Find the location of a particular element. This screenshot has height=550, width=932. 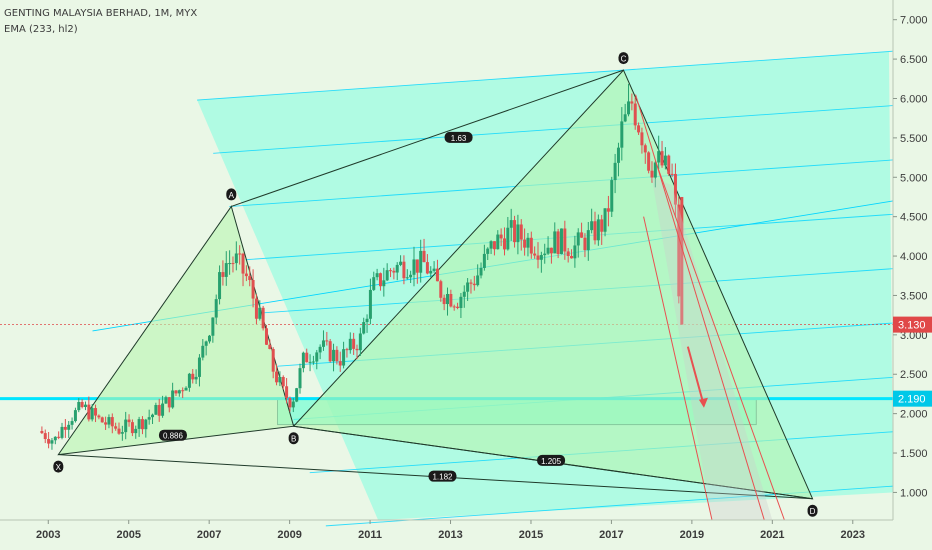

x-tick-label: 2015 is located at coordinates (531, 535).